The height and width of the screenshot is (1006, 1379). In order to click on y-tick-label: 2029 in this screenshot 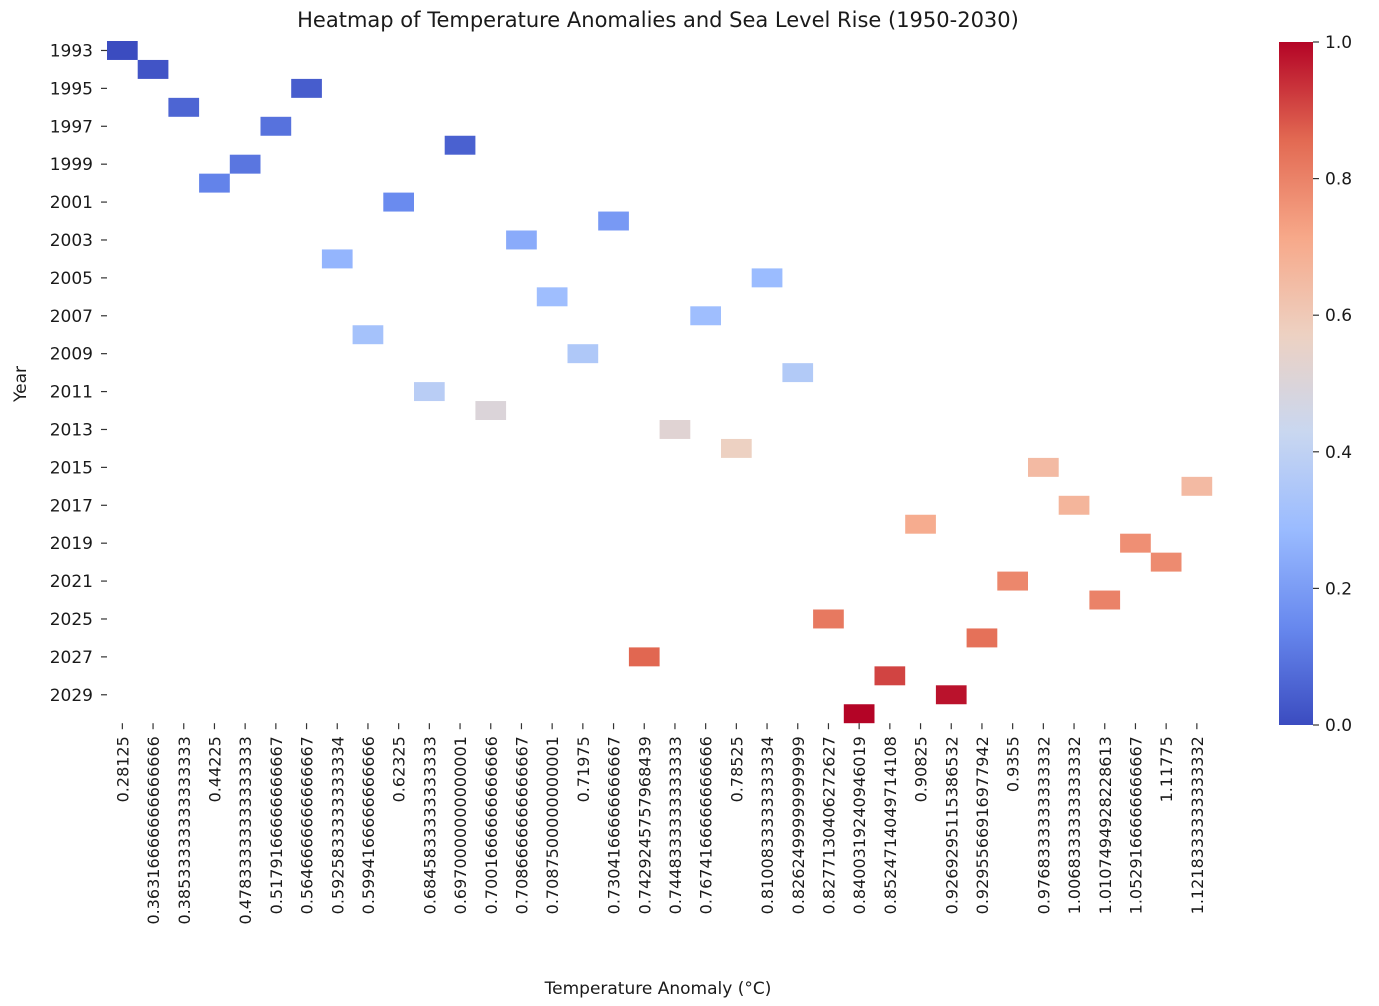, I will do `click(71, 696)`.